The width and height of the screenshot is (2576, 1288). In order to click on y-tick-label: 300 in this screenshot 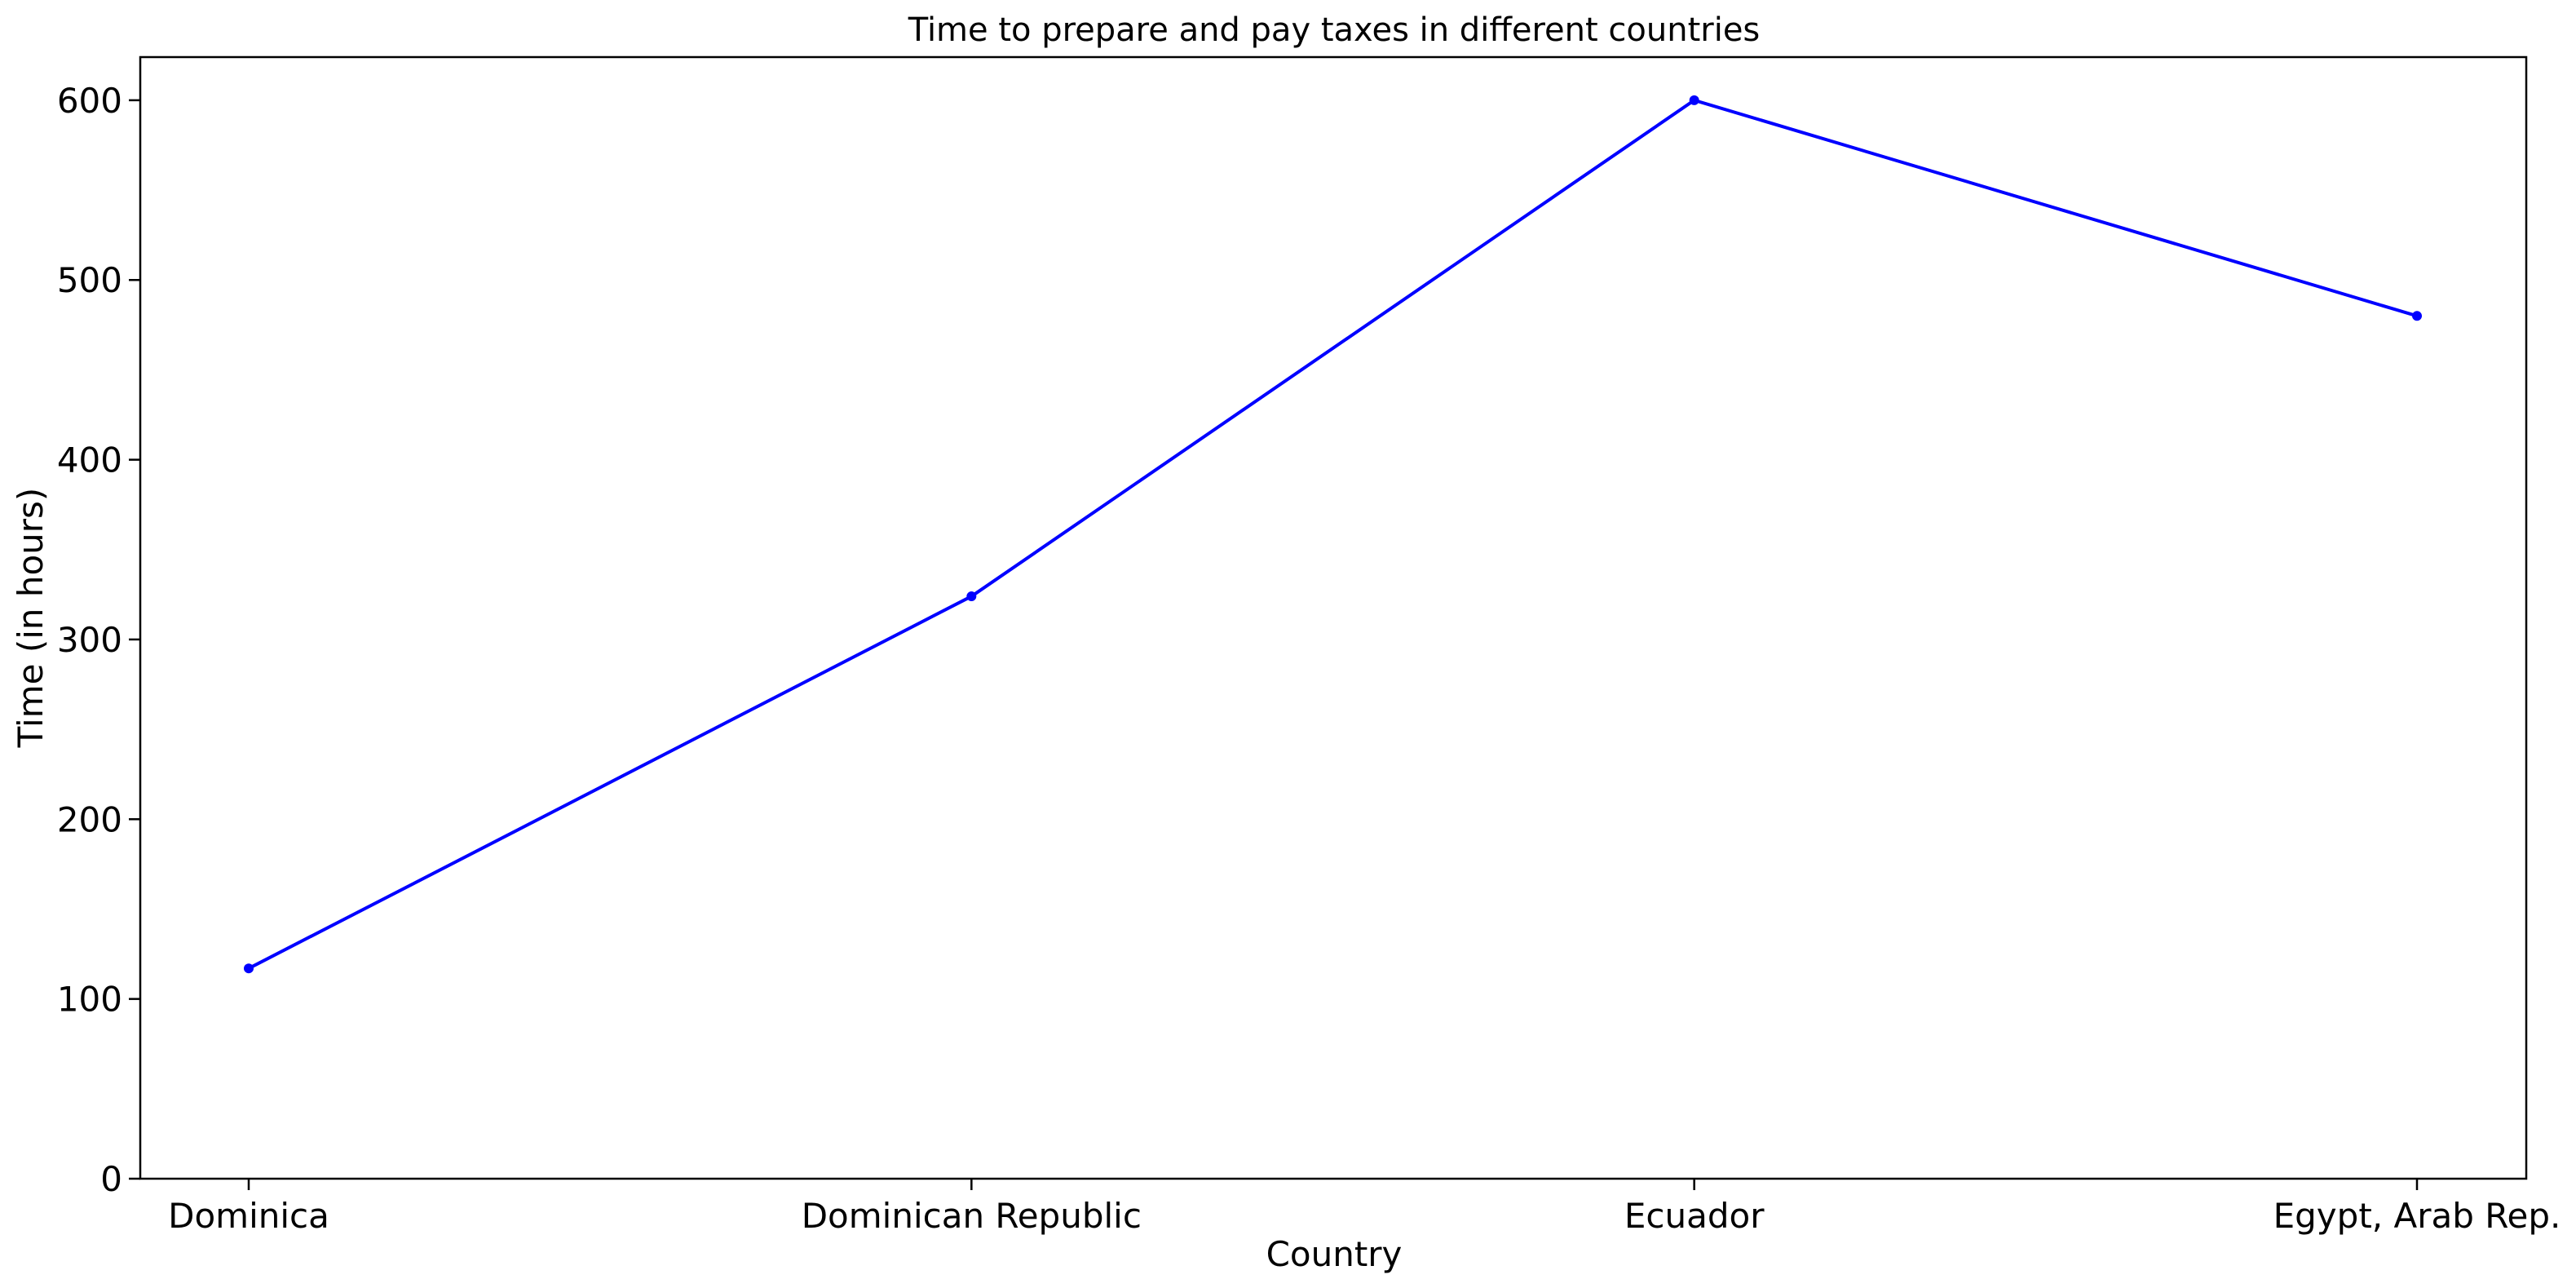, I will do `click(89, 640)`.